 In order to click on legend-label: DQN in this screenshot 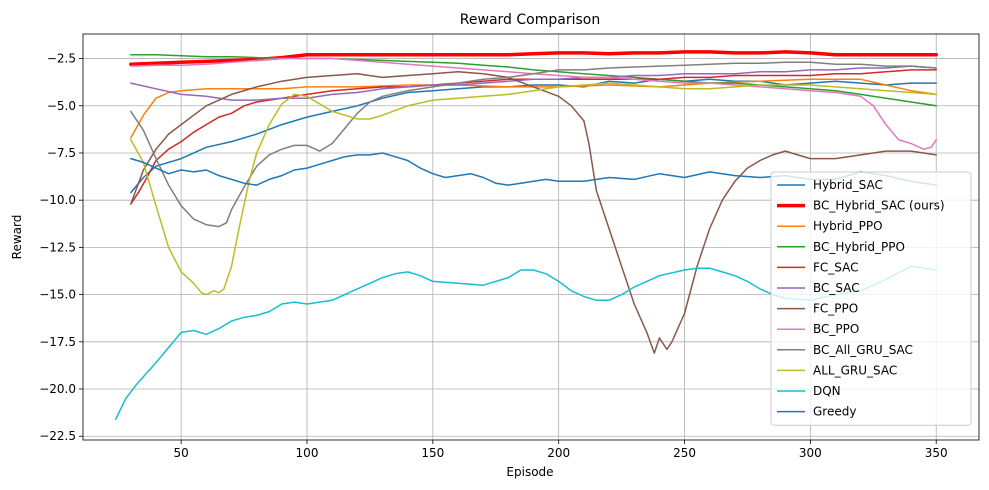, I will do `click(827, 391)`.